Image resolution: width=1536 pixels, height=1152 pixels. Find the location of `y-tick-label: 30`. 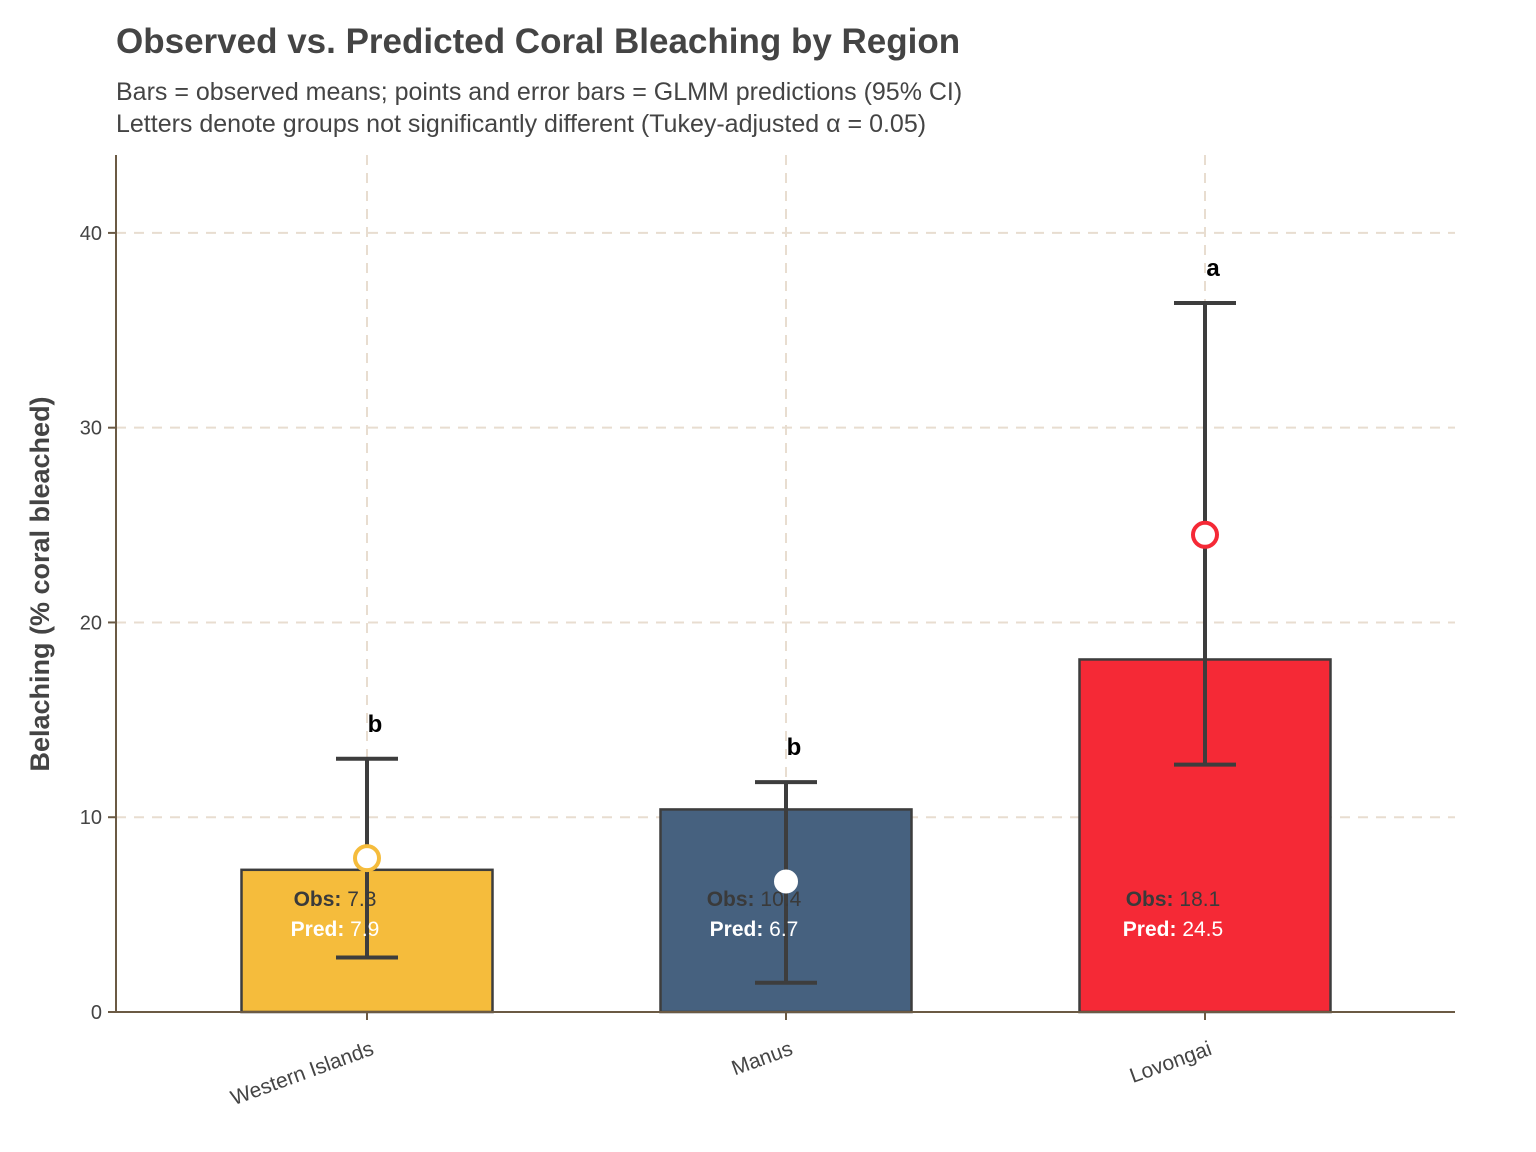

y-tick-label: 30 is located at coordinates (91, 429).